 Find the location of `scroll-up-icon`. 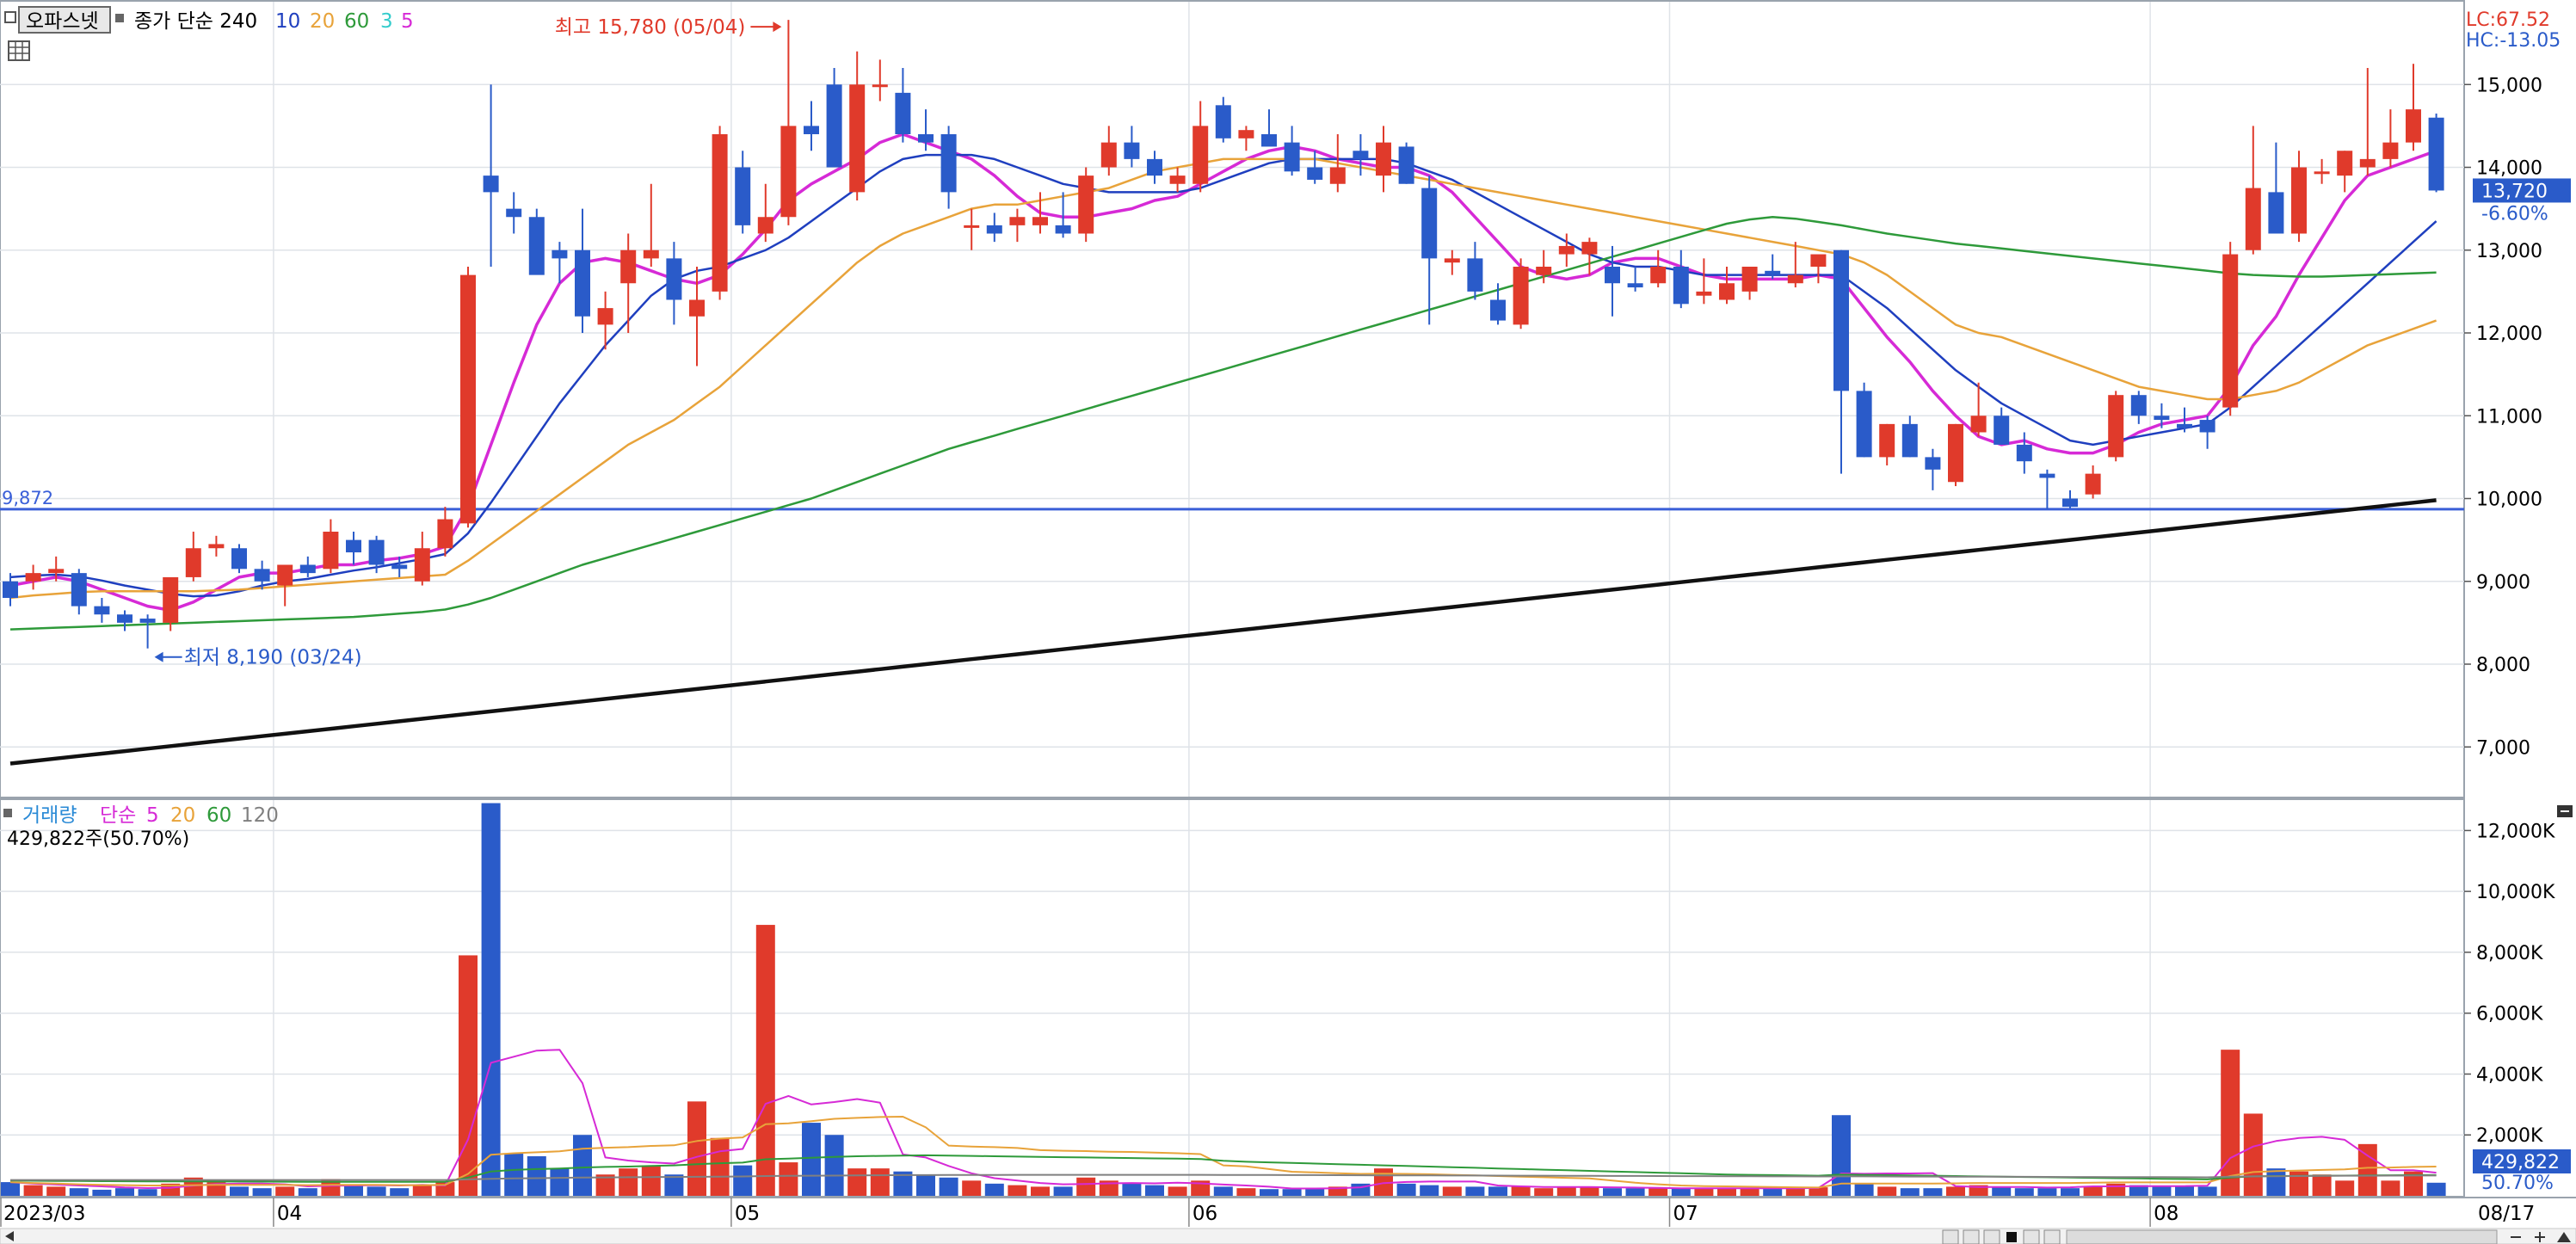

scroll-up-icon is located at coordinates (2564, 1237).